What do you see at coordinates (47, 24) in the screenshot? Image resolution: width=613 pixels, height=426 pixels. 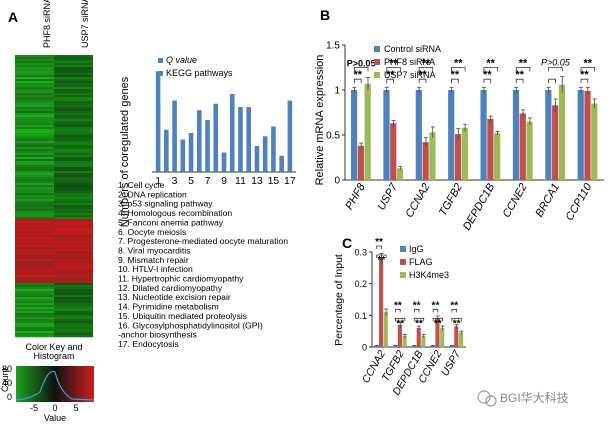 I see `heatmap-col-label-1: PHF8 siRNA` at bounding box center [47, 24].